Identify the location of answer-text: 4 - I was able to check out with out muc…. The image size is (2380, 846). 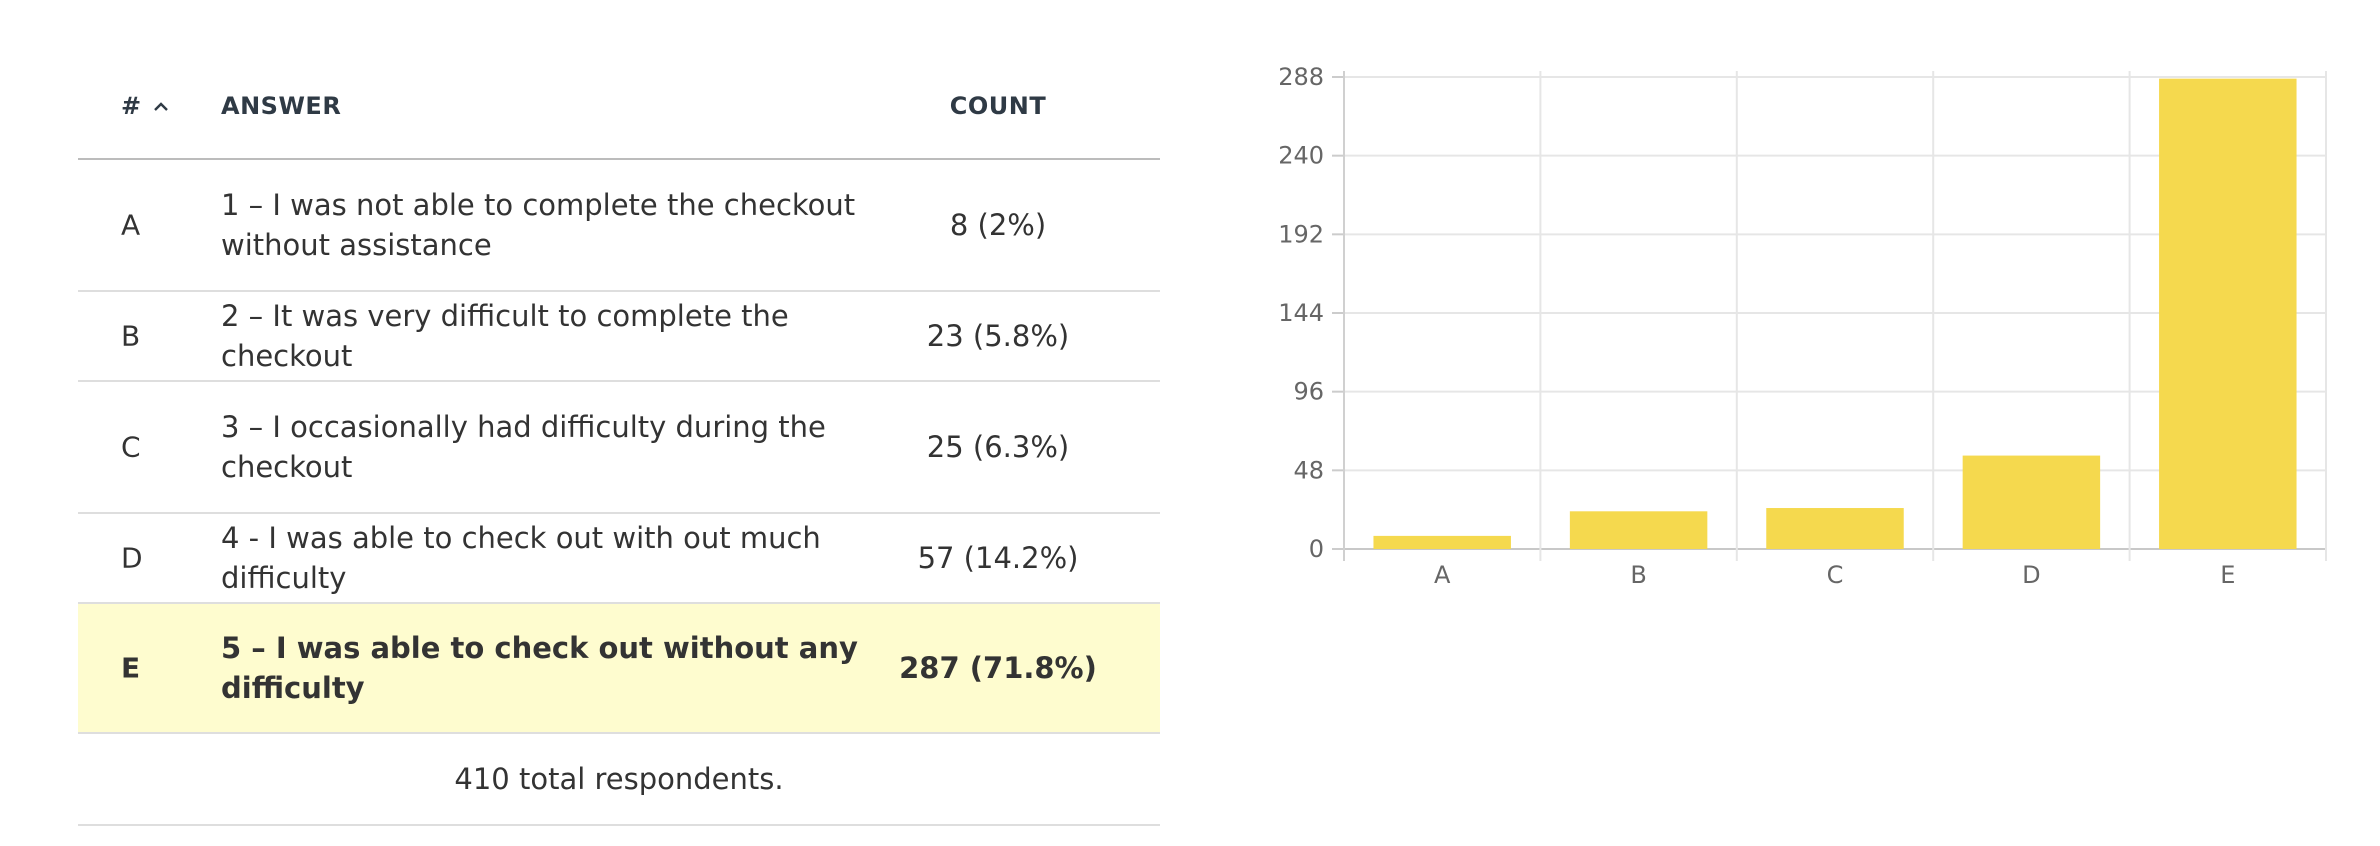
(551, 558).